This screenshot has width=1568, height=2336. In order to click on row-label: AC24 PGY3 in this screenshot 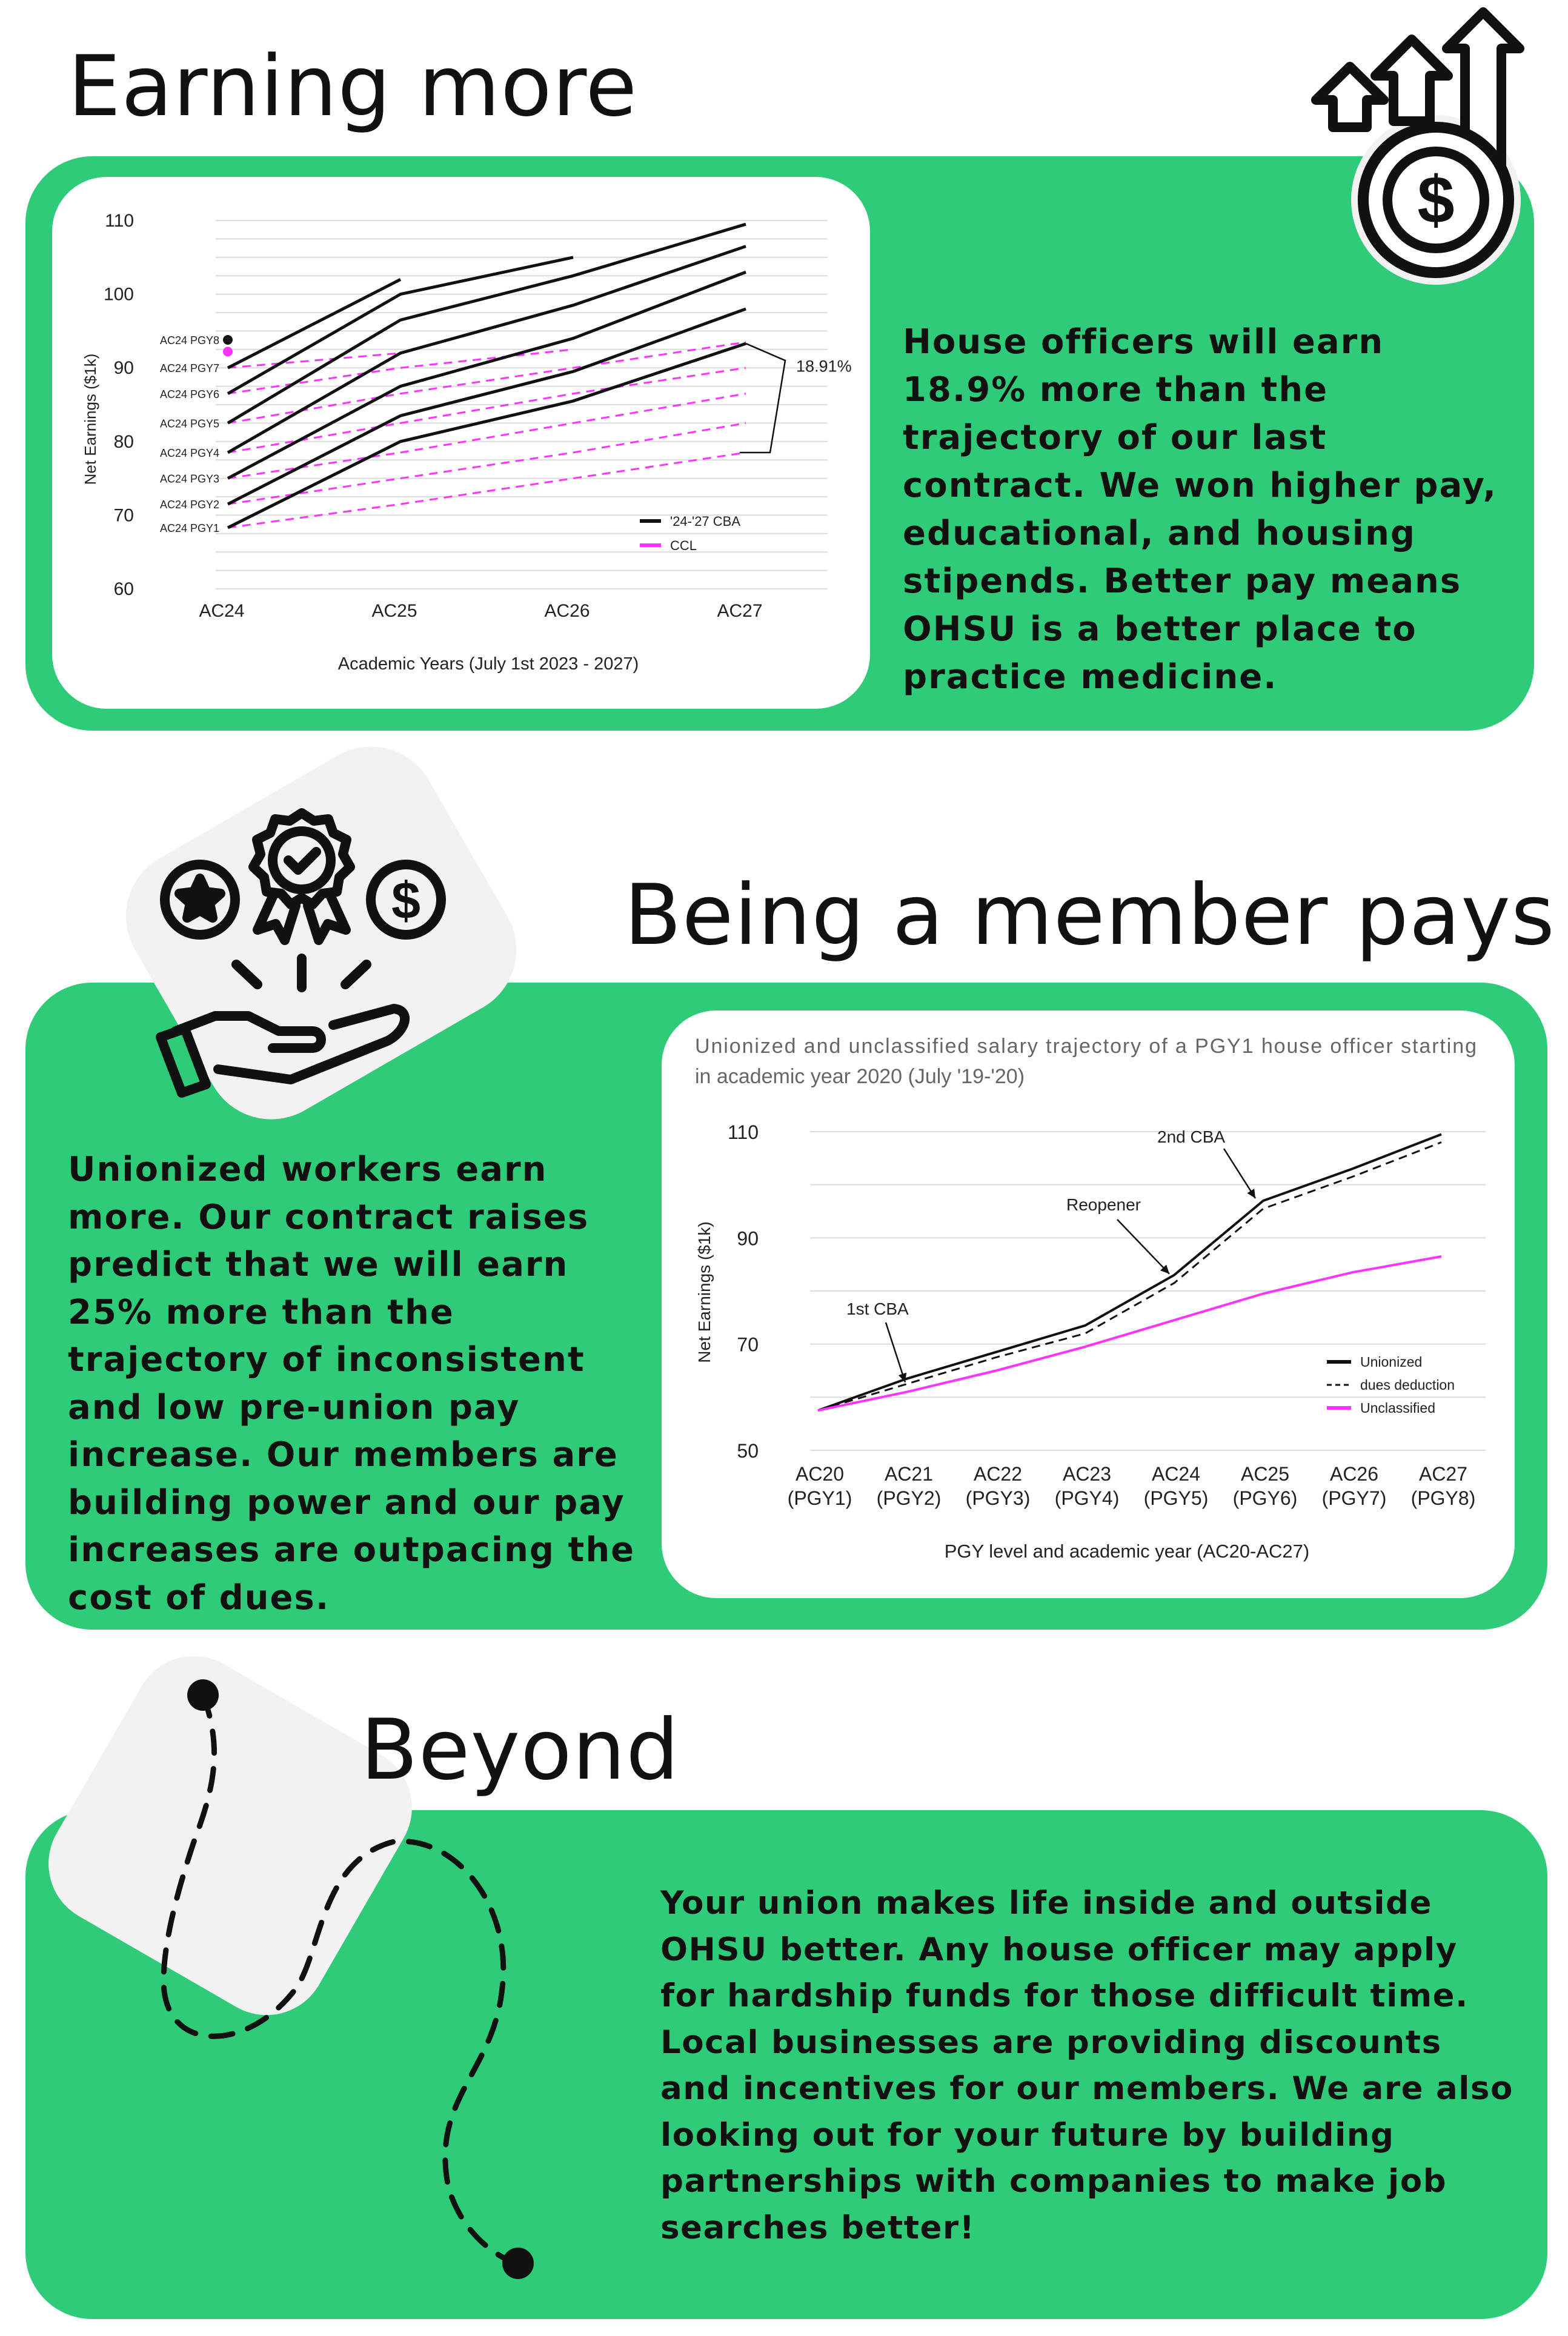, I will do `click(190, 479)`.